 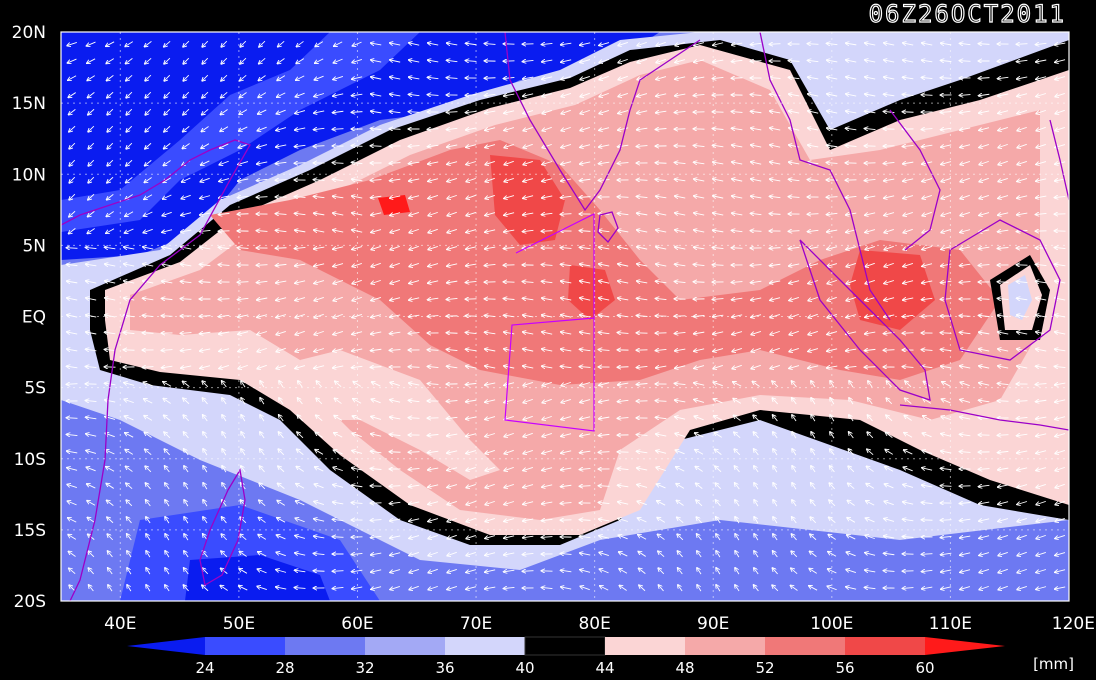 What do you see at coordinates (967, 14) in the screenshot?
I see `map-title: 06Z26OCT2011` at bounding box center [967, 14].